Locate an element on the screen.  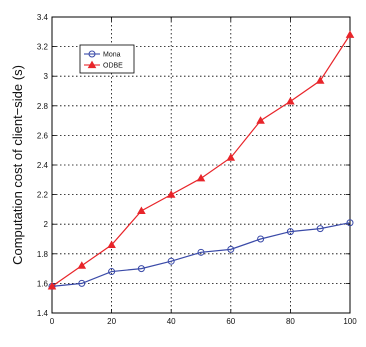
legend-box is located at coordinates (107, 59).